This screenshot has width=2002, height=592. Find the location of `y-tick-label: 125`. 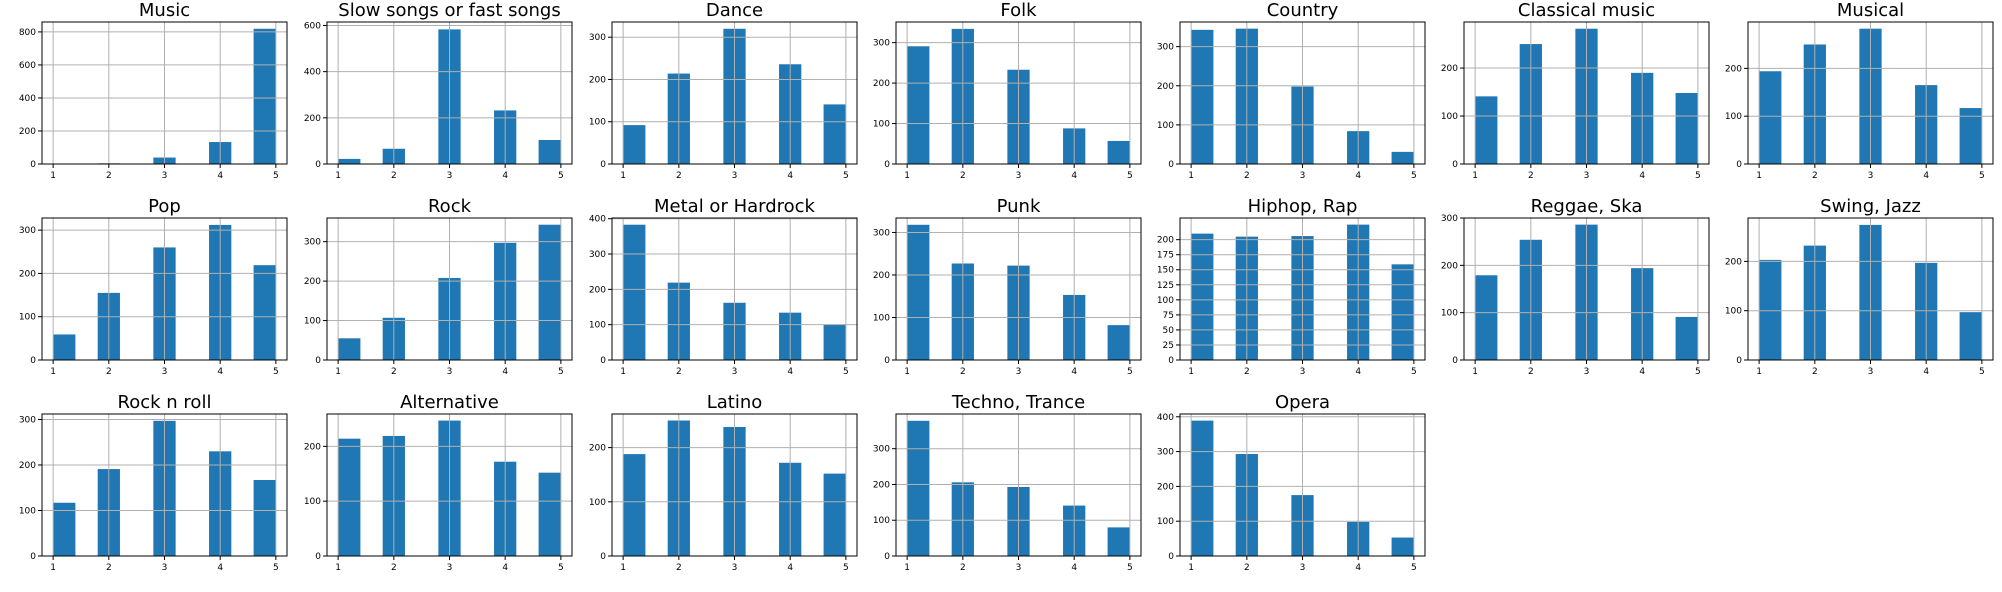

y-tick-label: 125 is located at coordinates (1165, 286).